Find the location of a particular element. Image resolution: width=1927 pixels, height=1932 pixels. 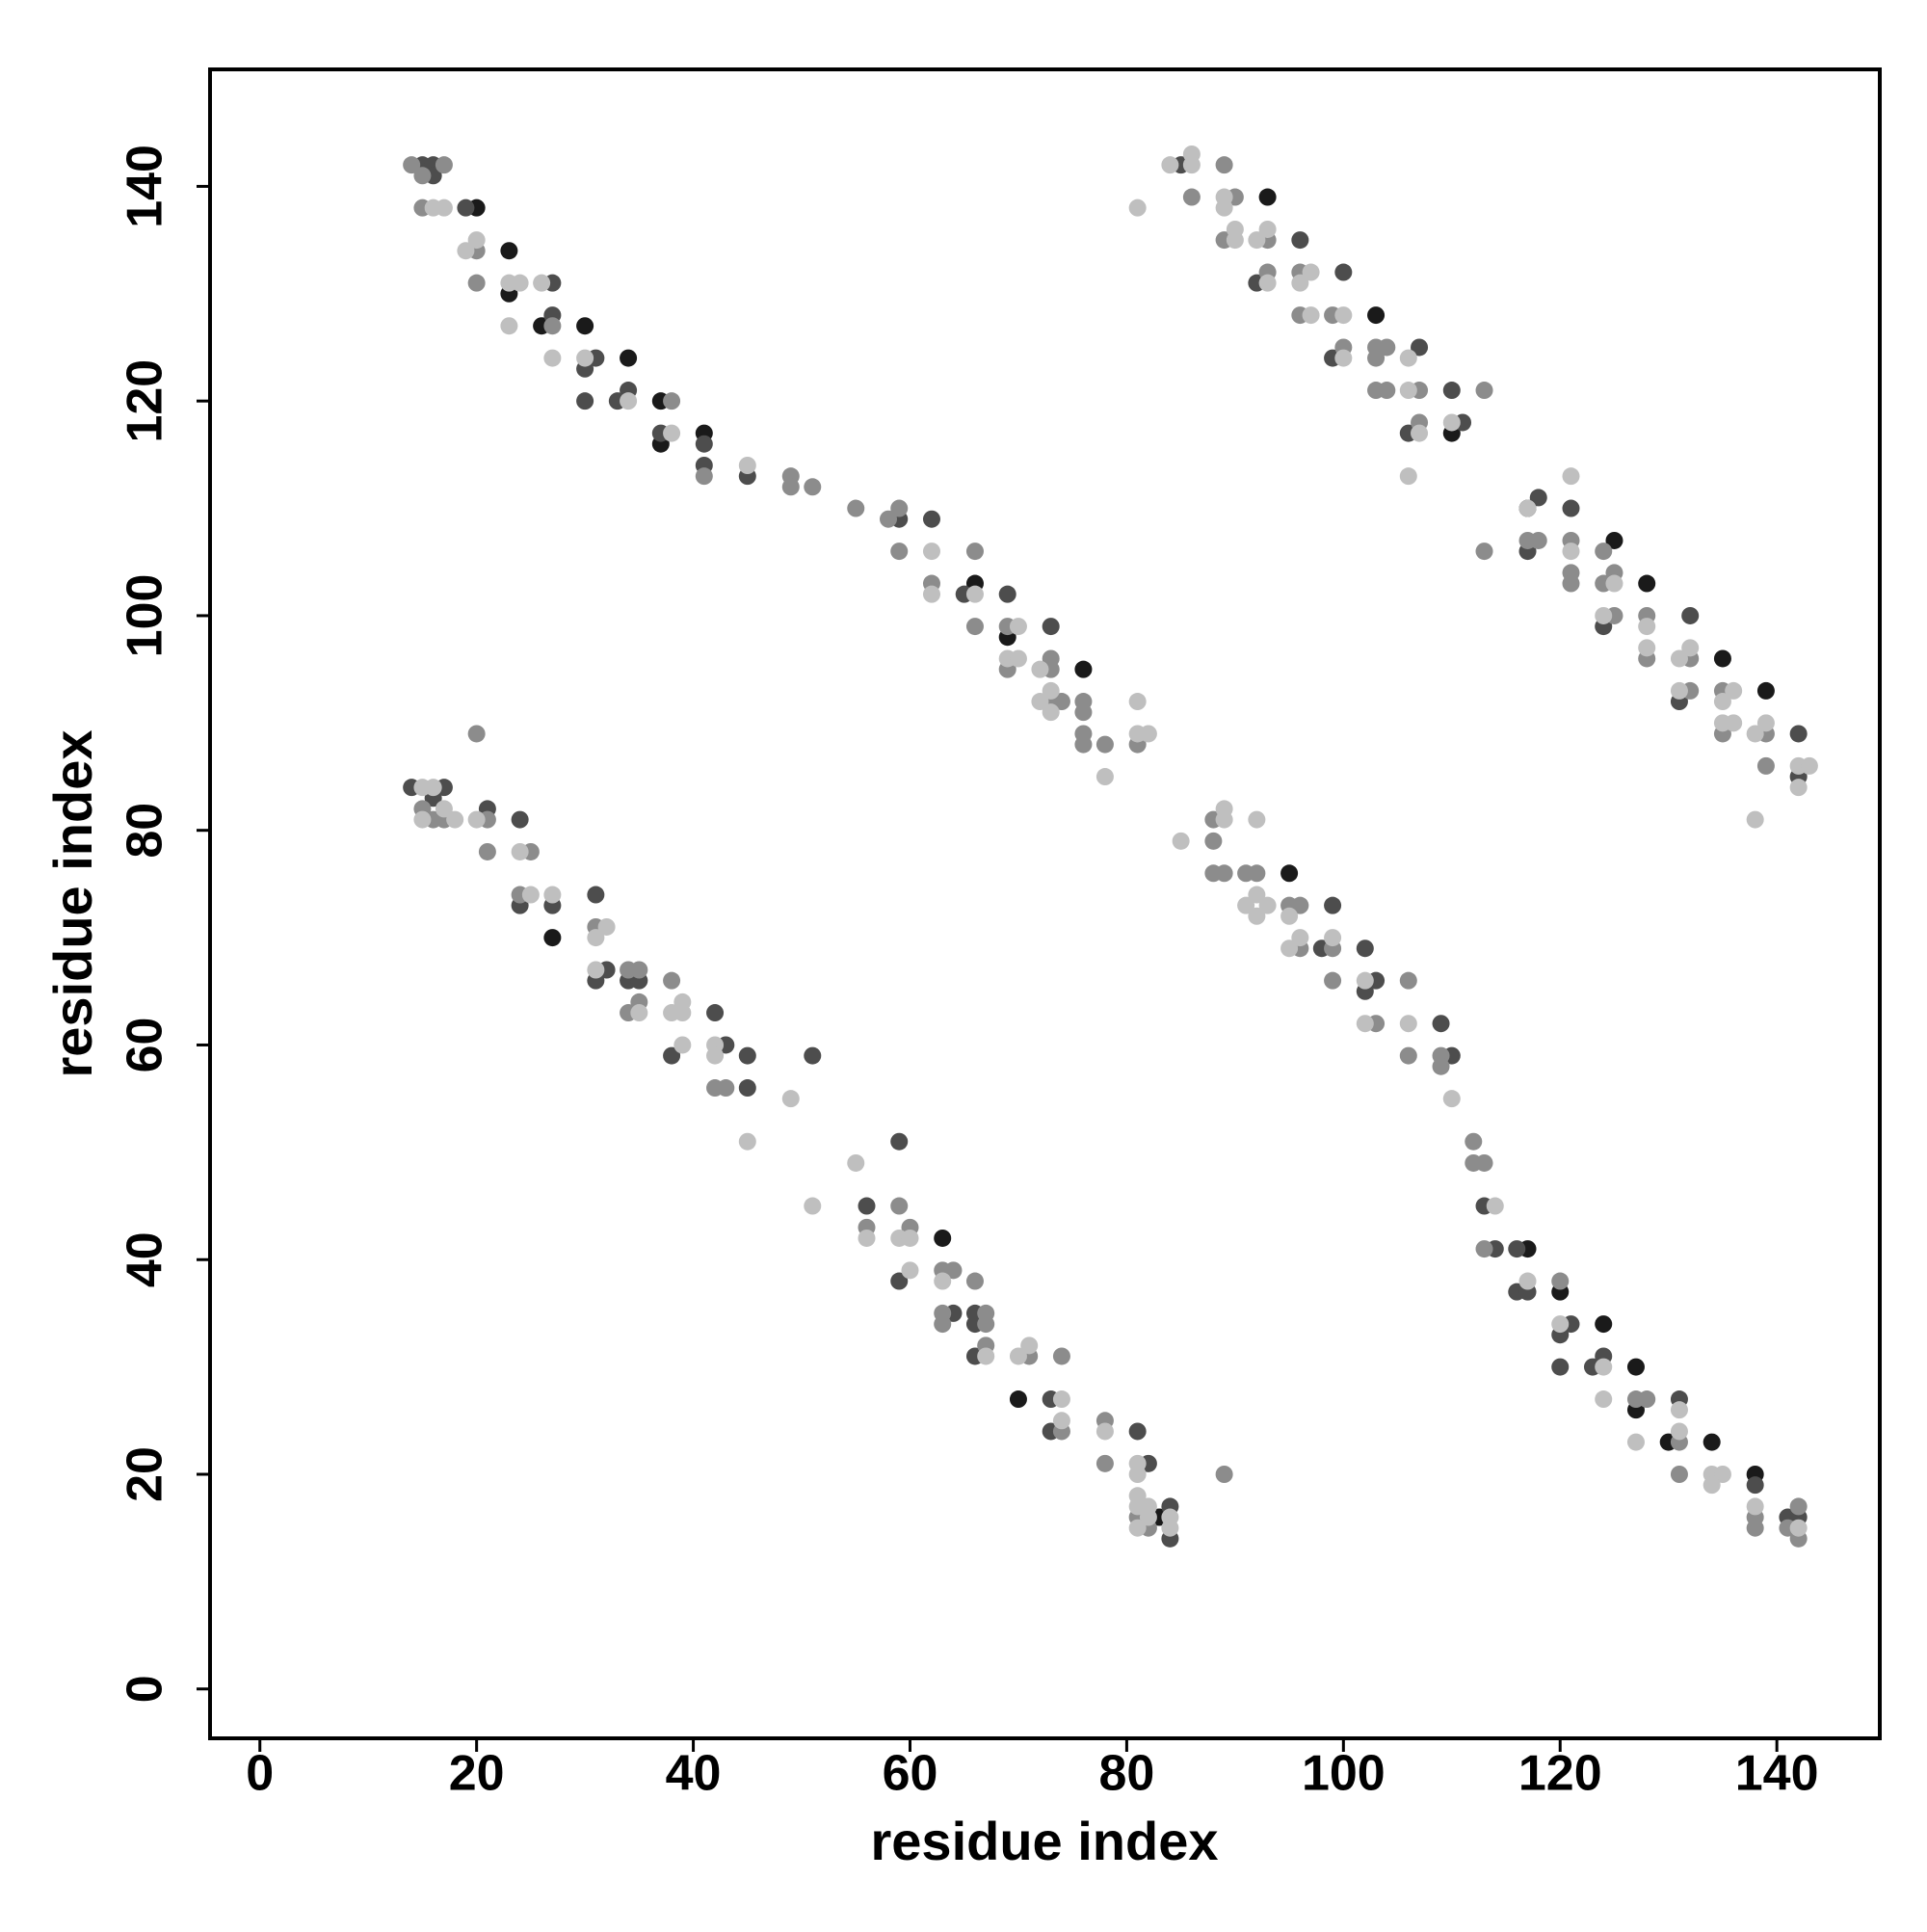

y-axis-title: residue index is located at coordinates (72, 903).